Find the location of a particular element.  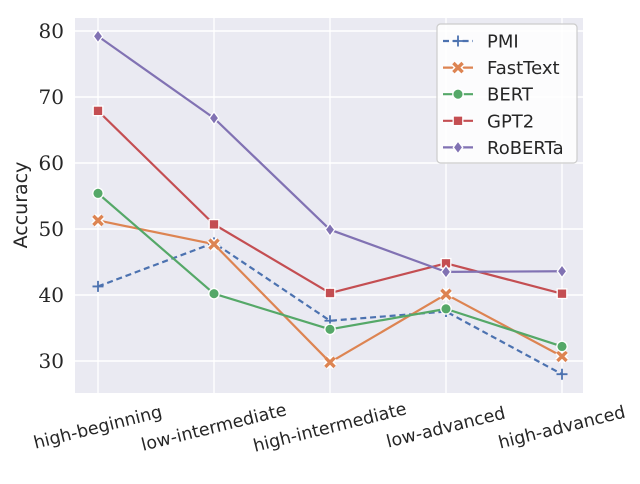

legend-label: FastText is located at coordinates (523, 68).